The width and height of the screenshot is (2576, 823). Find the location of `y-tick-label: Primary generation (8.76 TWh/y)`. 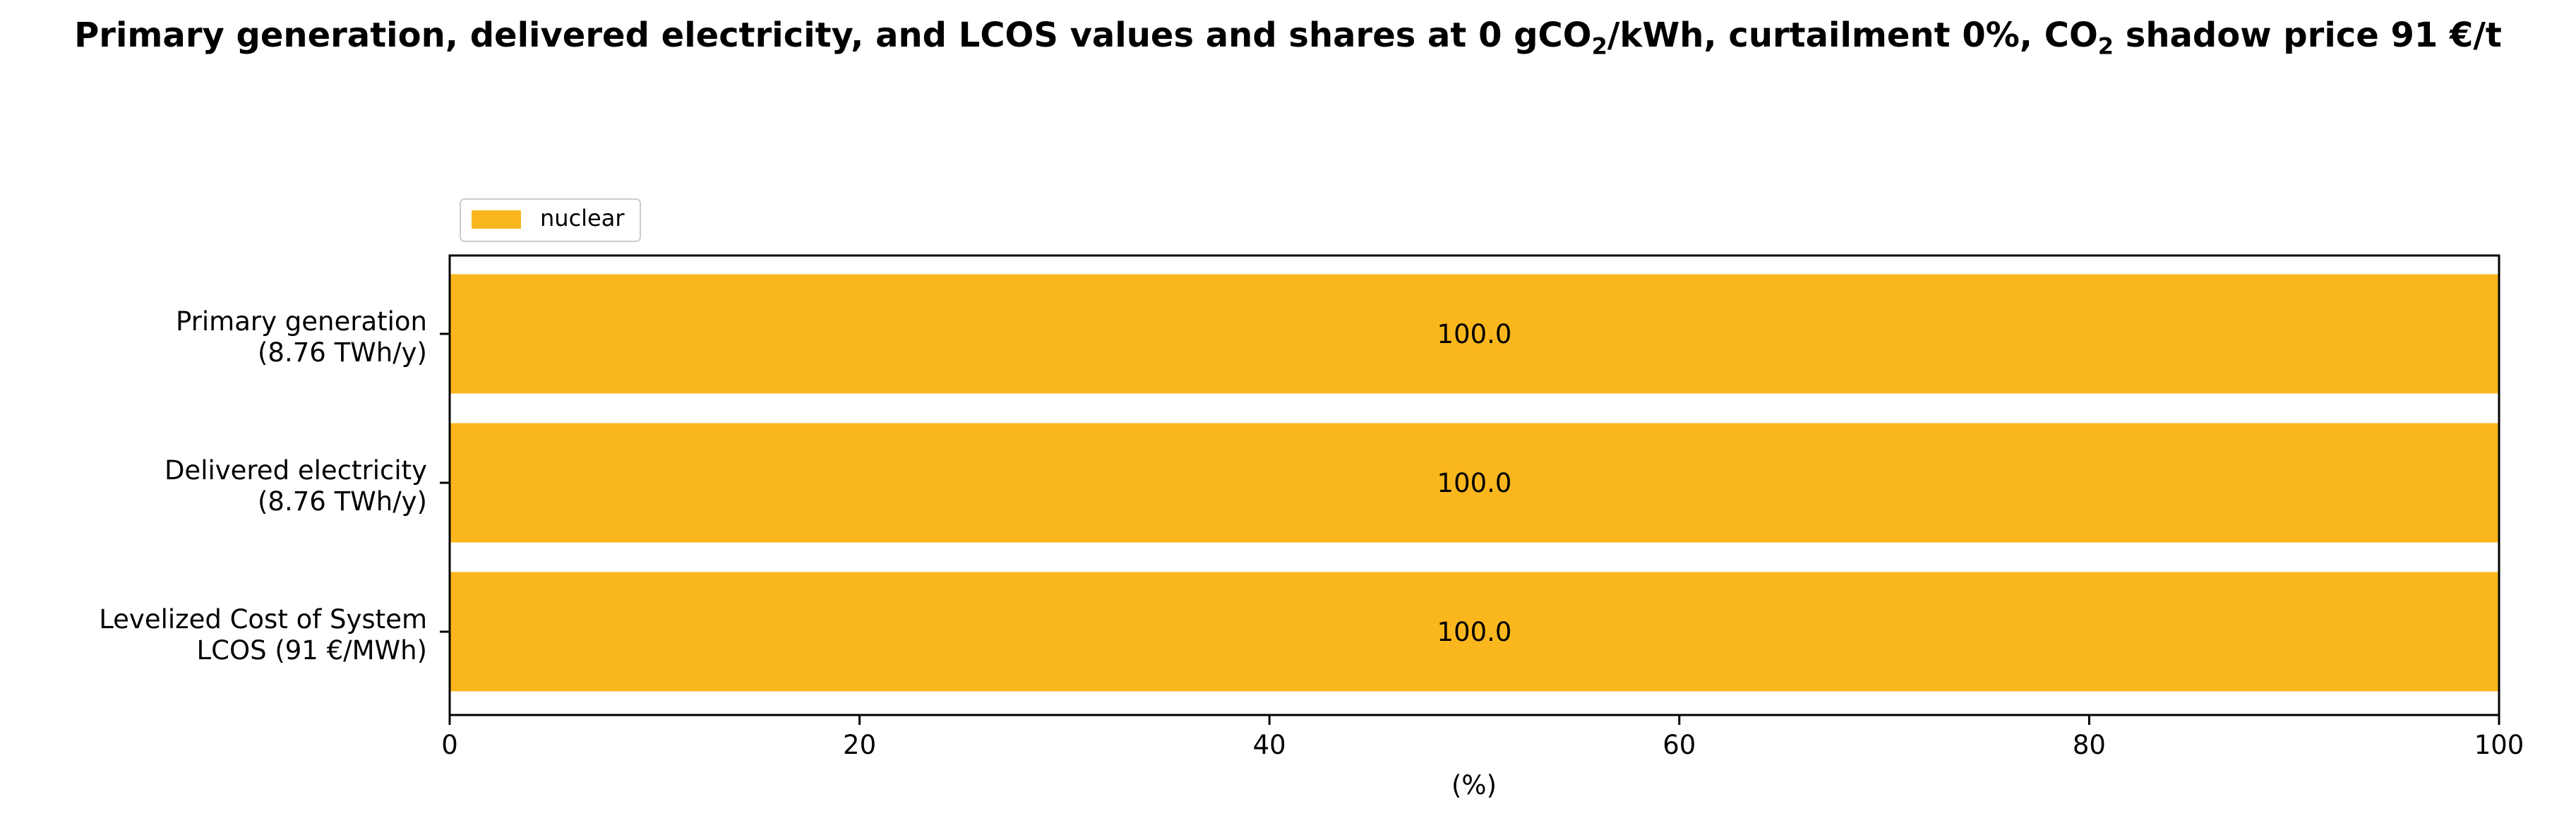

y-tick-label: Primary generation (8.76 TWh/y) is located at coordinates (301, 337).